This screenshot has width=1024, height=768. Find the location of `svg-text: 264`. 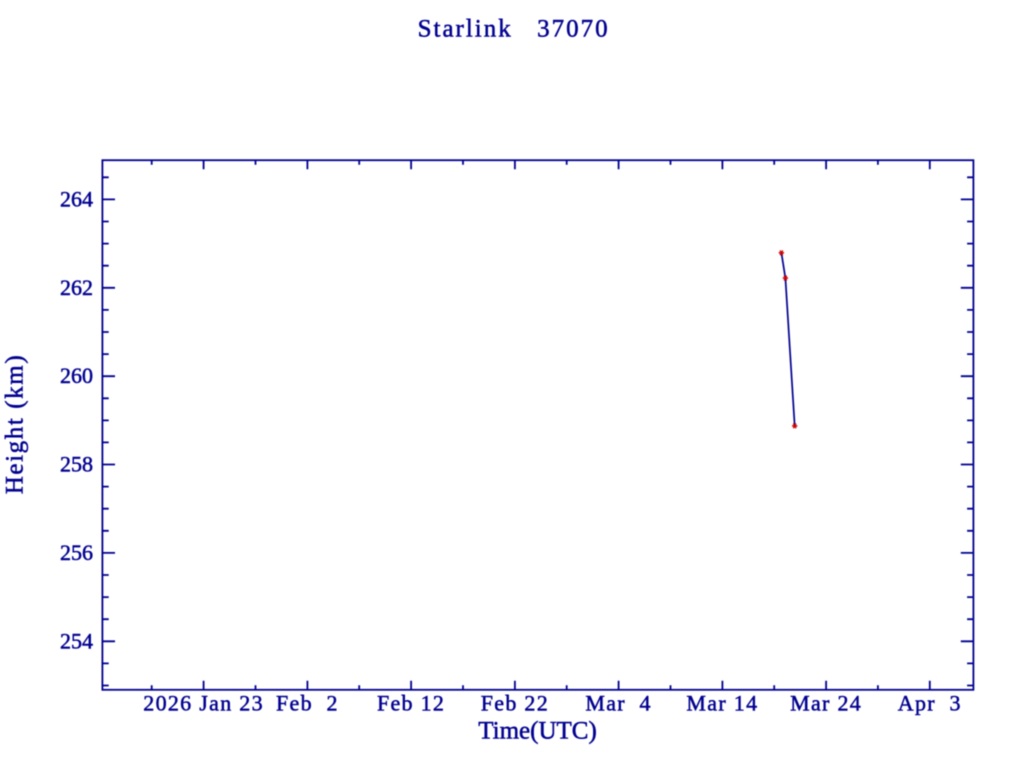

svg-text: 264 is located at coordinates (76, 198).